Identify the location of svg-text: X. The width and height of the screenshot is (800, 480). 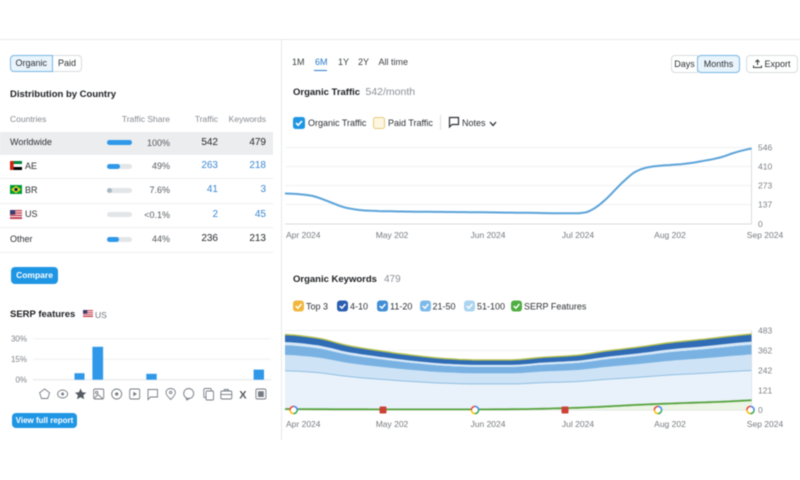
(243, 396).